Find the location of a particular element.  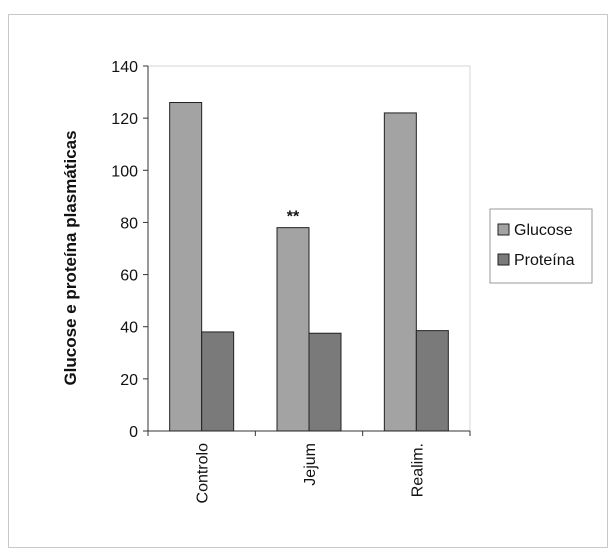

annotations: ** is located at coordinates (293, 217).